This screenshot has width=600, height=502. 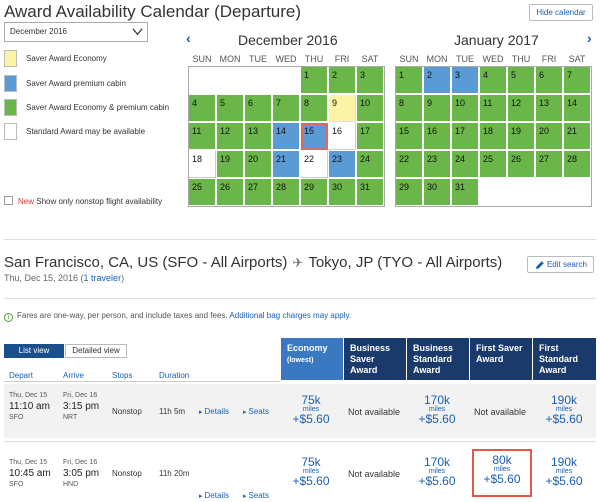 What do you see at coordinates (102, 278) in the screenshot?
I see `travelers-link: 1 traveler` at bounding box center [102, 278].